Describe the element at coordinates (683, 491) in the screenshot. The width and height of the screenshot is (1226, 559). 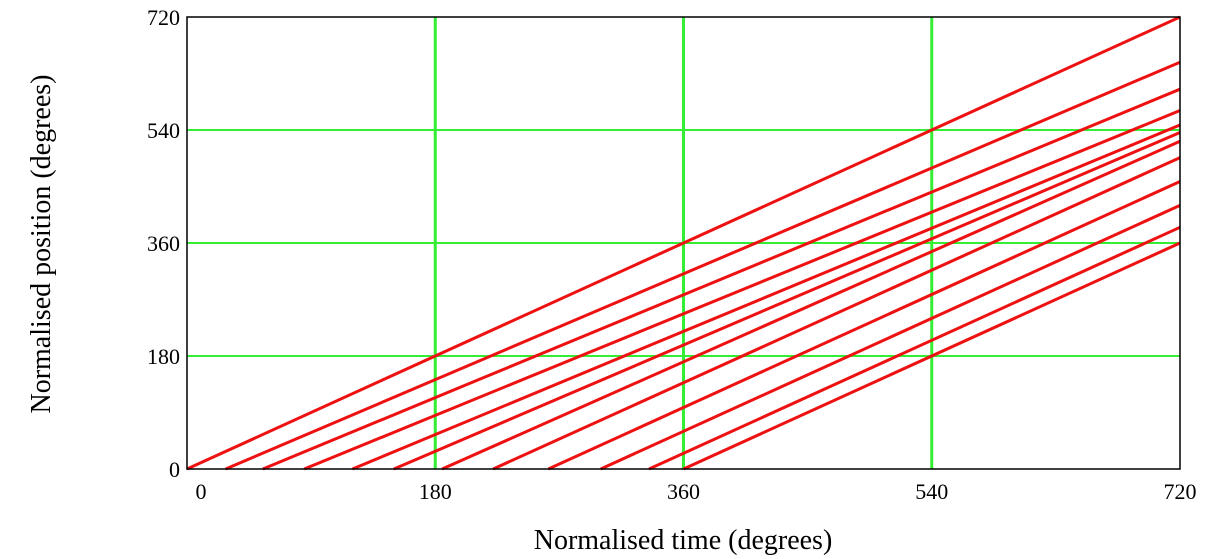
I see `x-tick-label: 360` at that location.